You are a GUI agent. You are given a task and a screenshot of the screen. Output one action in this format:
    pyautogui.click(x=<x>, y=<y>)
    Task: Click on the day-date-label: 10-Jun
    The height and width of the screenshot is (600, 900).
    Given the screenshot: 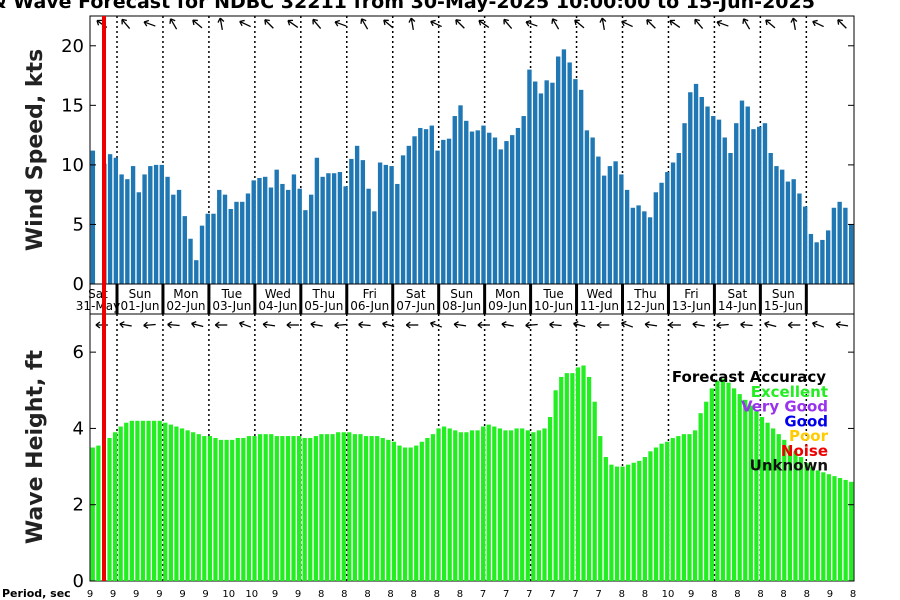 What is the action you would take?
    pyautogui.click(x=553, y=306)
    